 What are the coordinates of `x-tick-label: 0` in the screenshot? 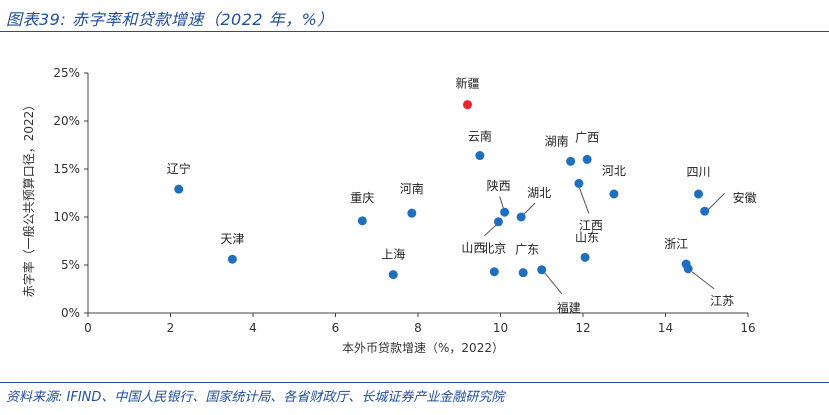 It's located at (88, 328).